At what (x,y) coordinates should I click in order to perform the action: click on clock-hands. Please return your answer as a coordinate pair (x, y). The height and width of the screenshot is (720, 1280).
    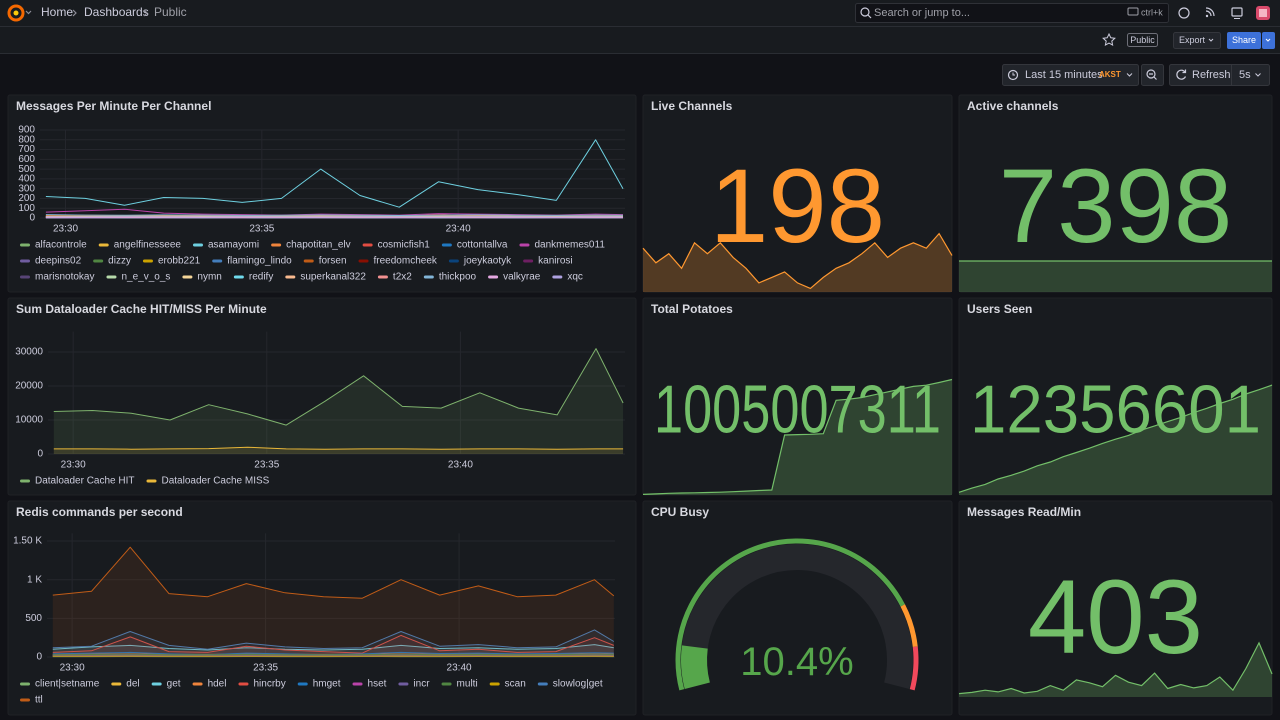
    Looking at the image, I should click on (1013, 74).